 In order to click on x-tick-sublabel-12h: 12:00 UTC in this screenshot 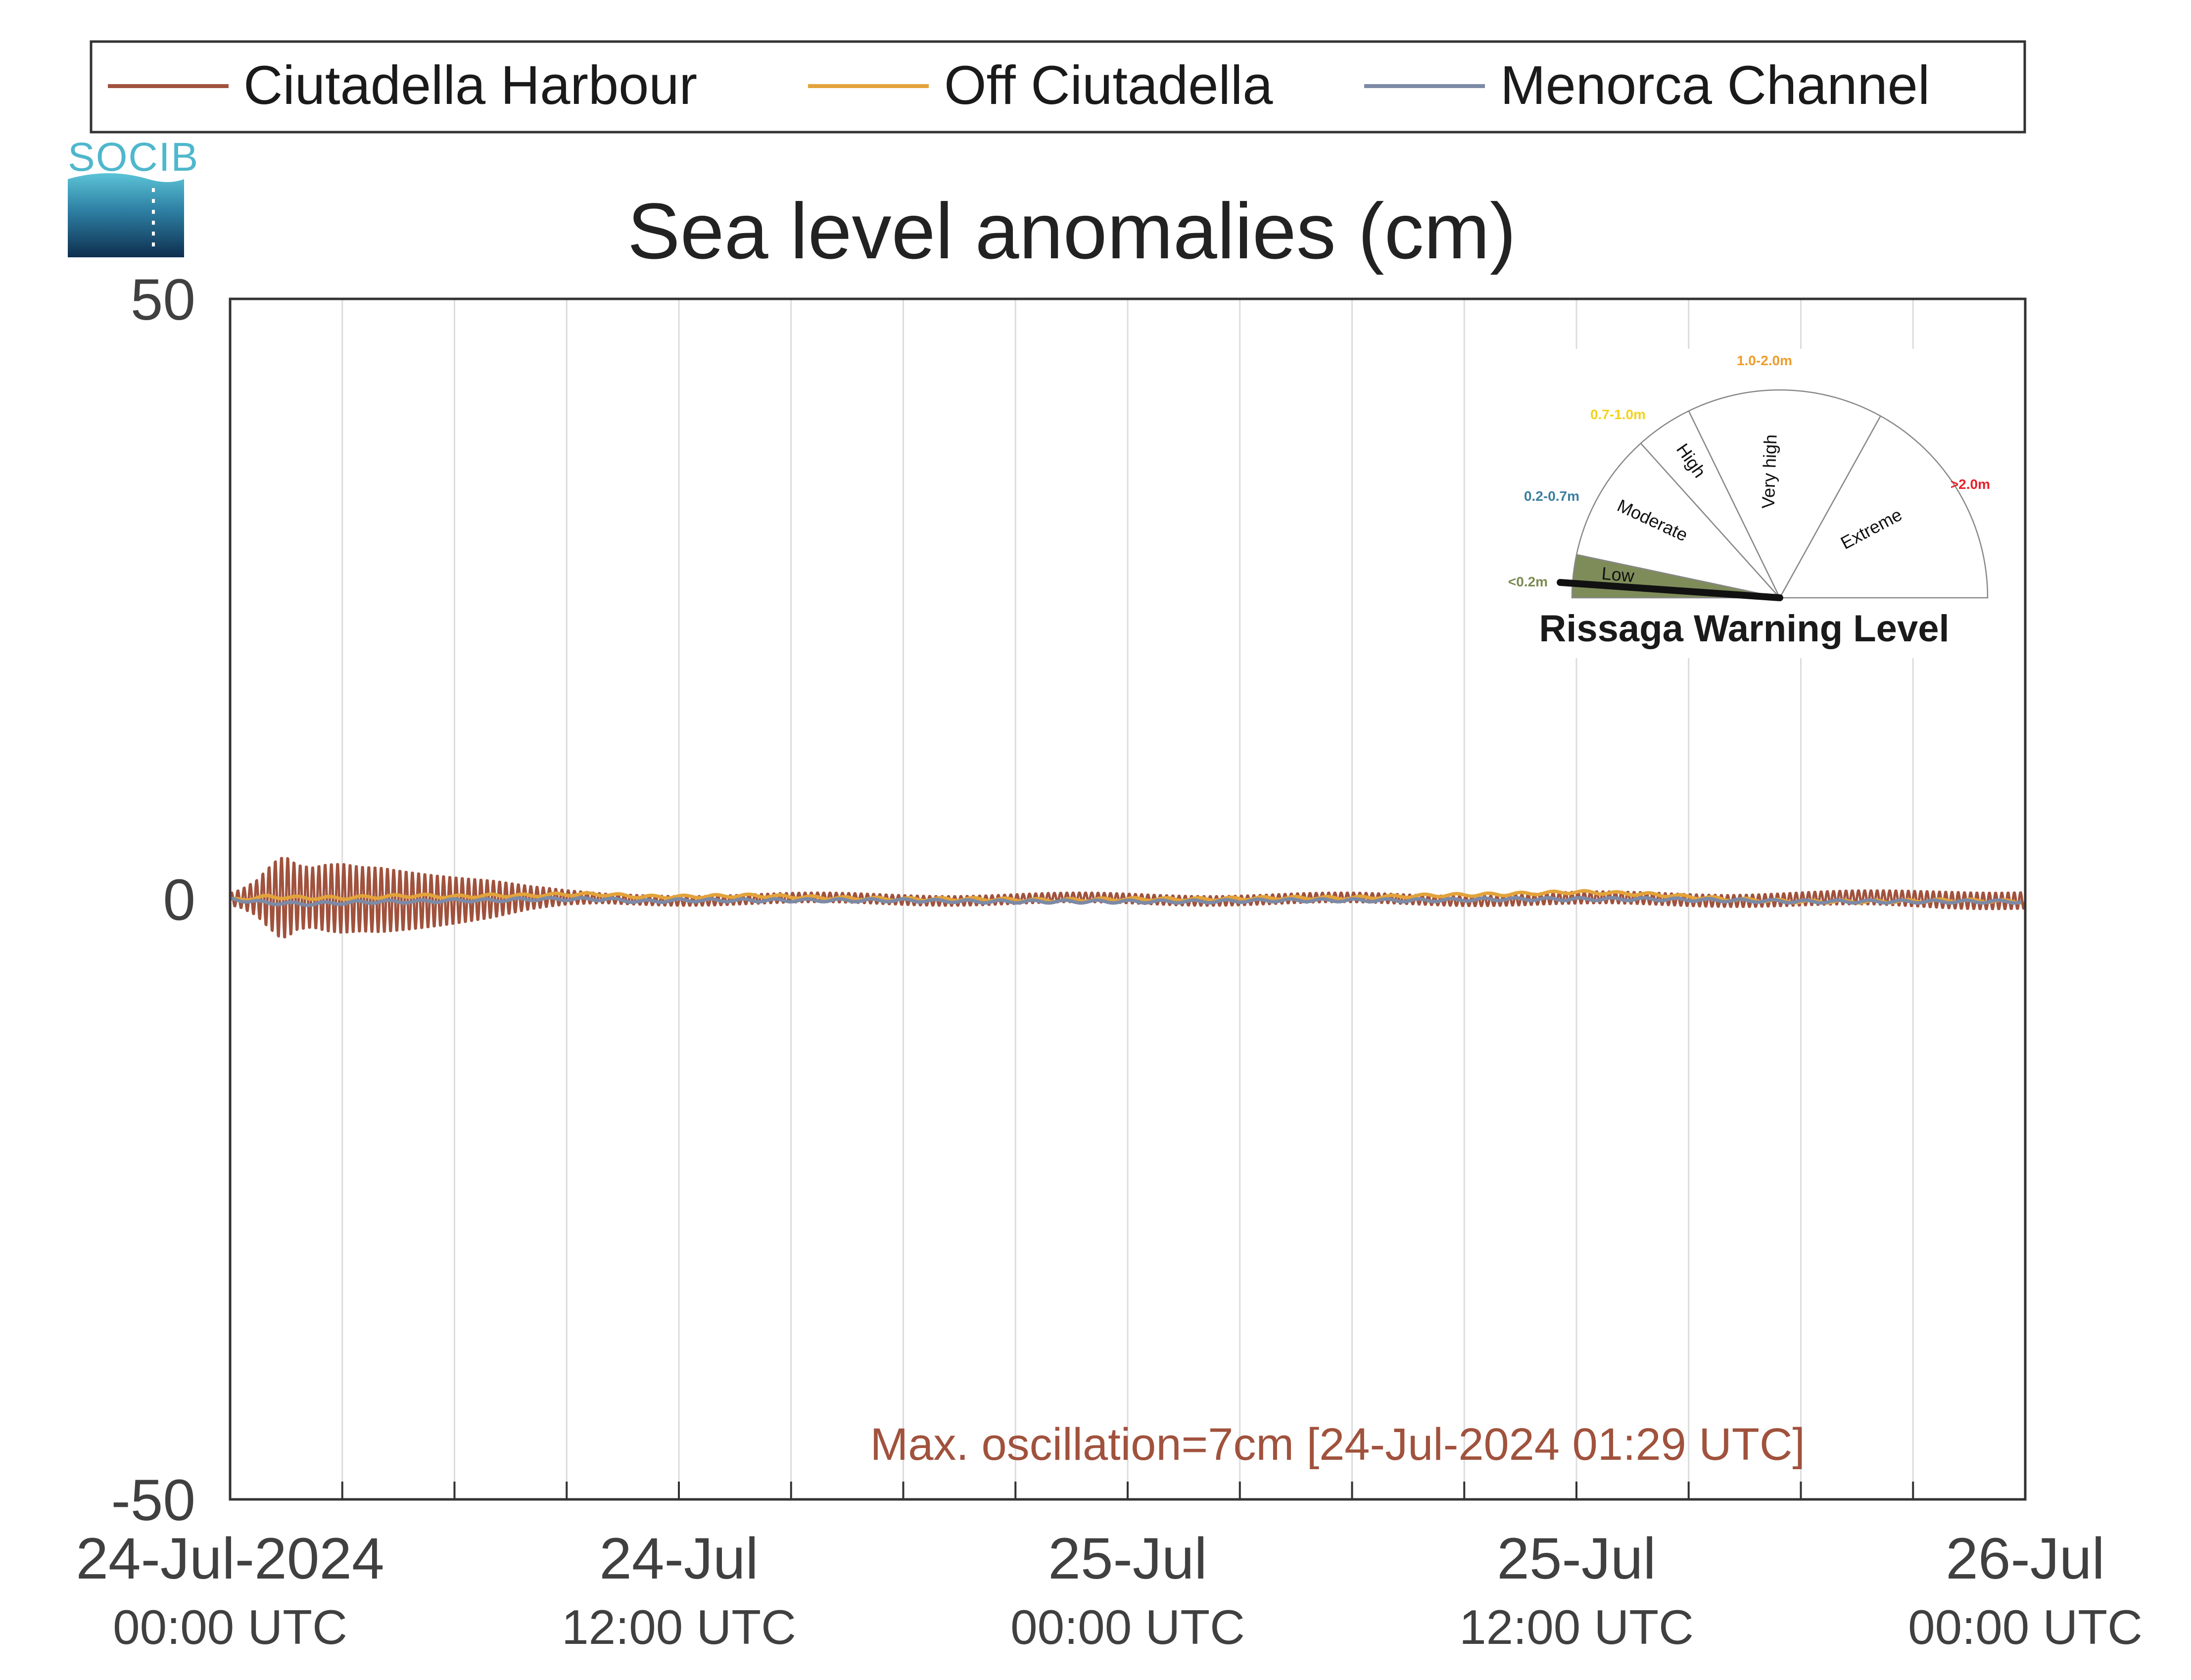, I will do `click(679, 1627)`.